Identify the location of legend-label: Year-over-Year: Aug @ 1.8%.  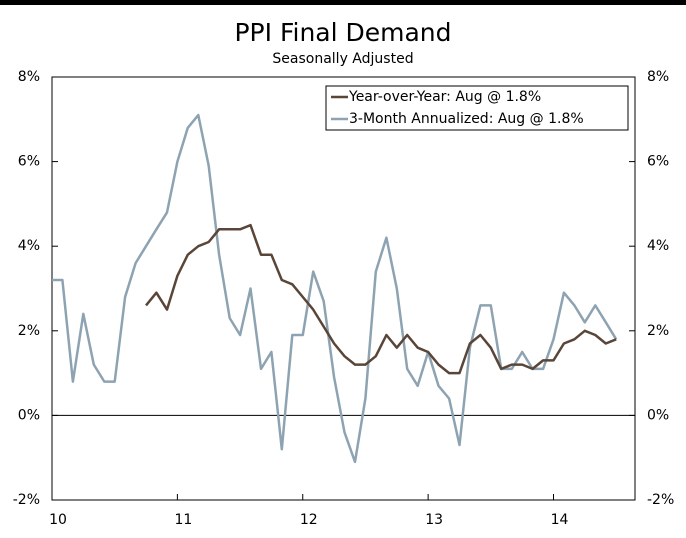
(444, 97).